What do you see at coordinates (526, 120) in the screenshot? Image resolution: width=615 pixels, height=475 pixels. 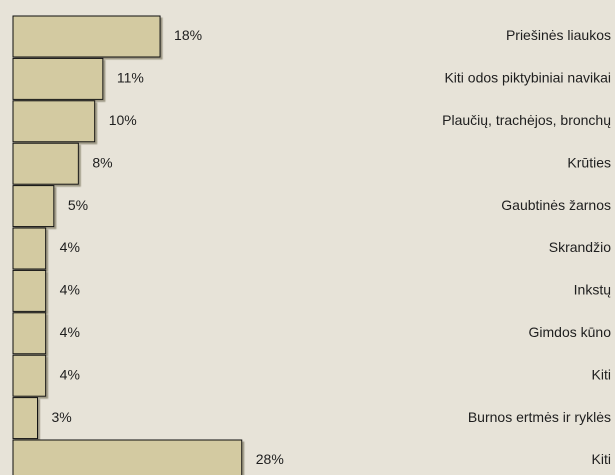 I see `category-label: Plaučių, trachėjos, bronchų` at bounding box center [526, 120].